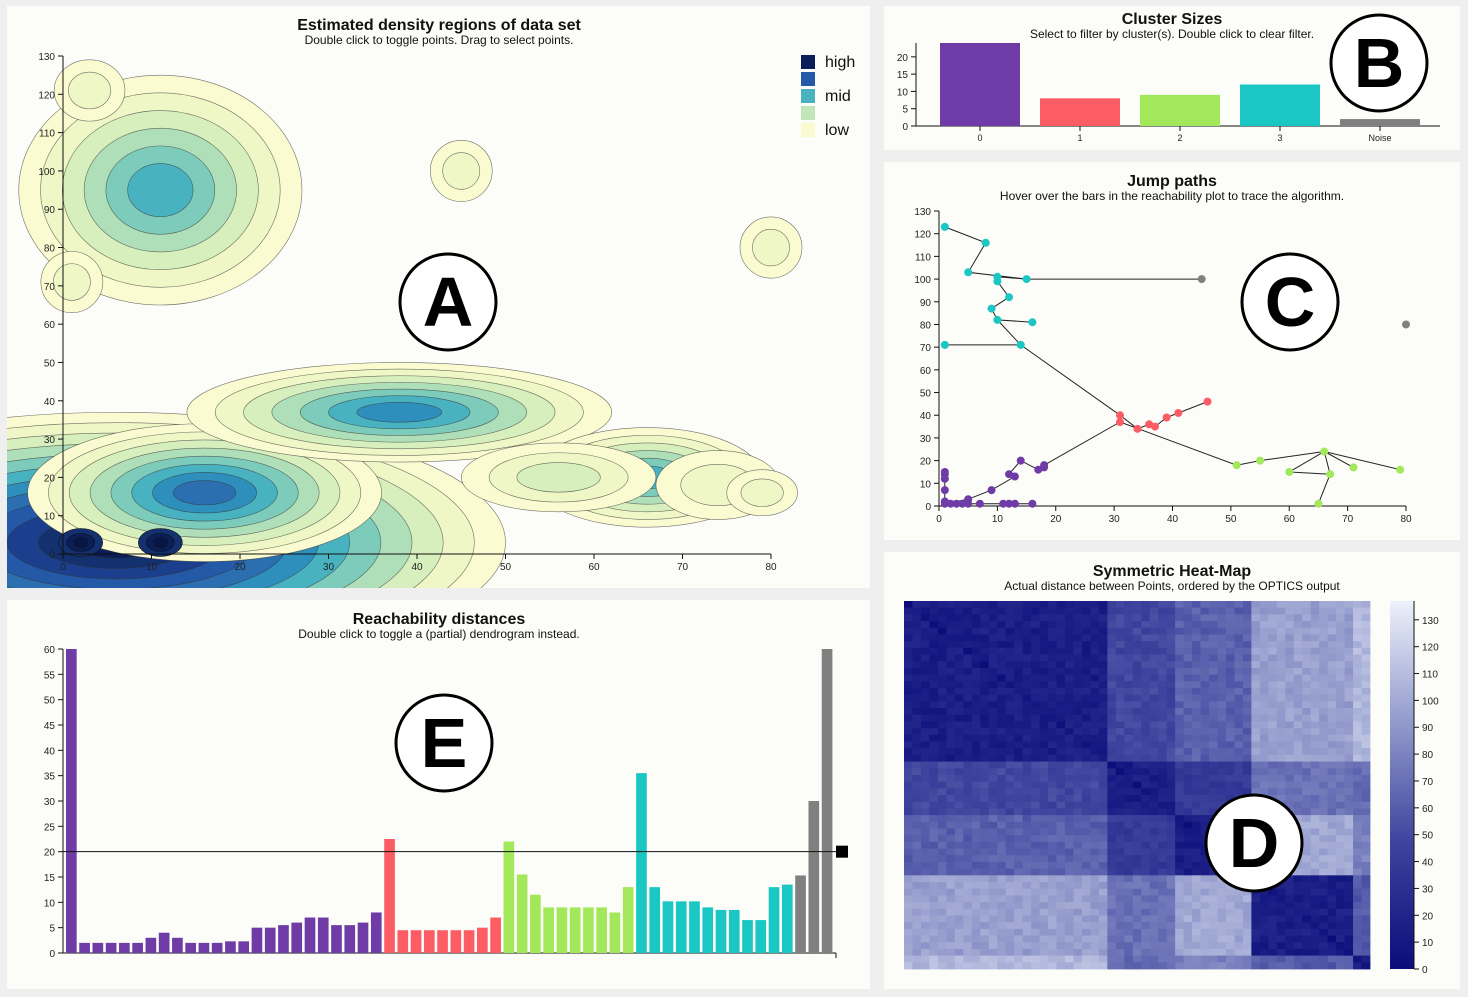 The height and width of the screenshot is (997, 1468). What do you see at coordinates (842, 851) in the screenshot?
I see `threshold-handle` at bounding box center [842, 851].